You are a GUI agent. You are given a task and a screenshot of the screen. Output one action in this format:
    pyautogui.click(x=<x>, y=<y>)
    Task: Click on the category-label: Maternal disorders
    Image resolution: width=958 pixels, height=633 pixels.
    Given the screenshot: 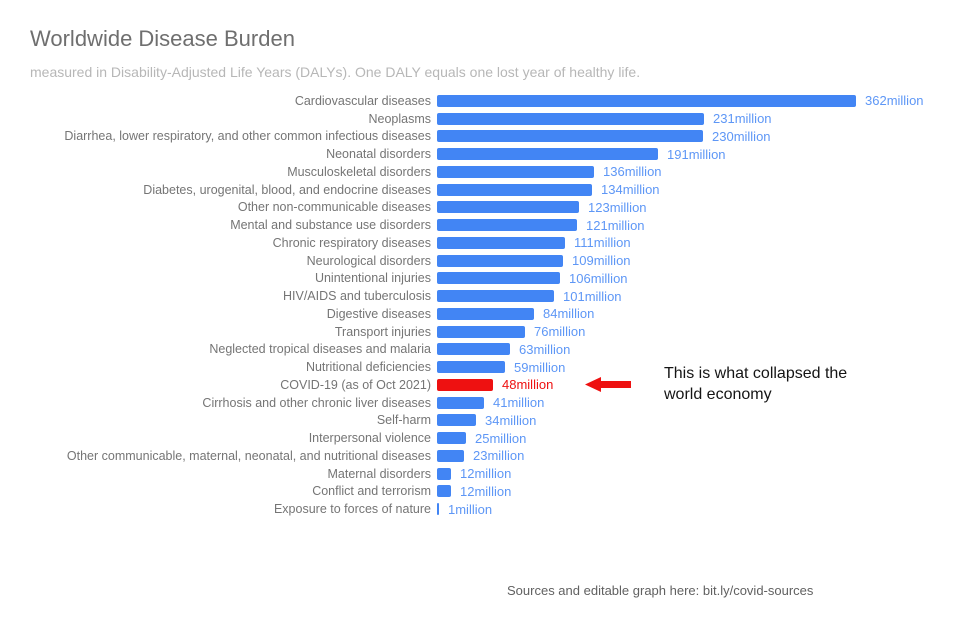 What is the action you would take?
    pyautogui.click(x=379, y=473)
    